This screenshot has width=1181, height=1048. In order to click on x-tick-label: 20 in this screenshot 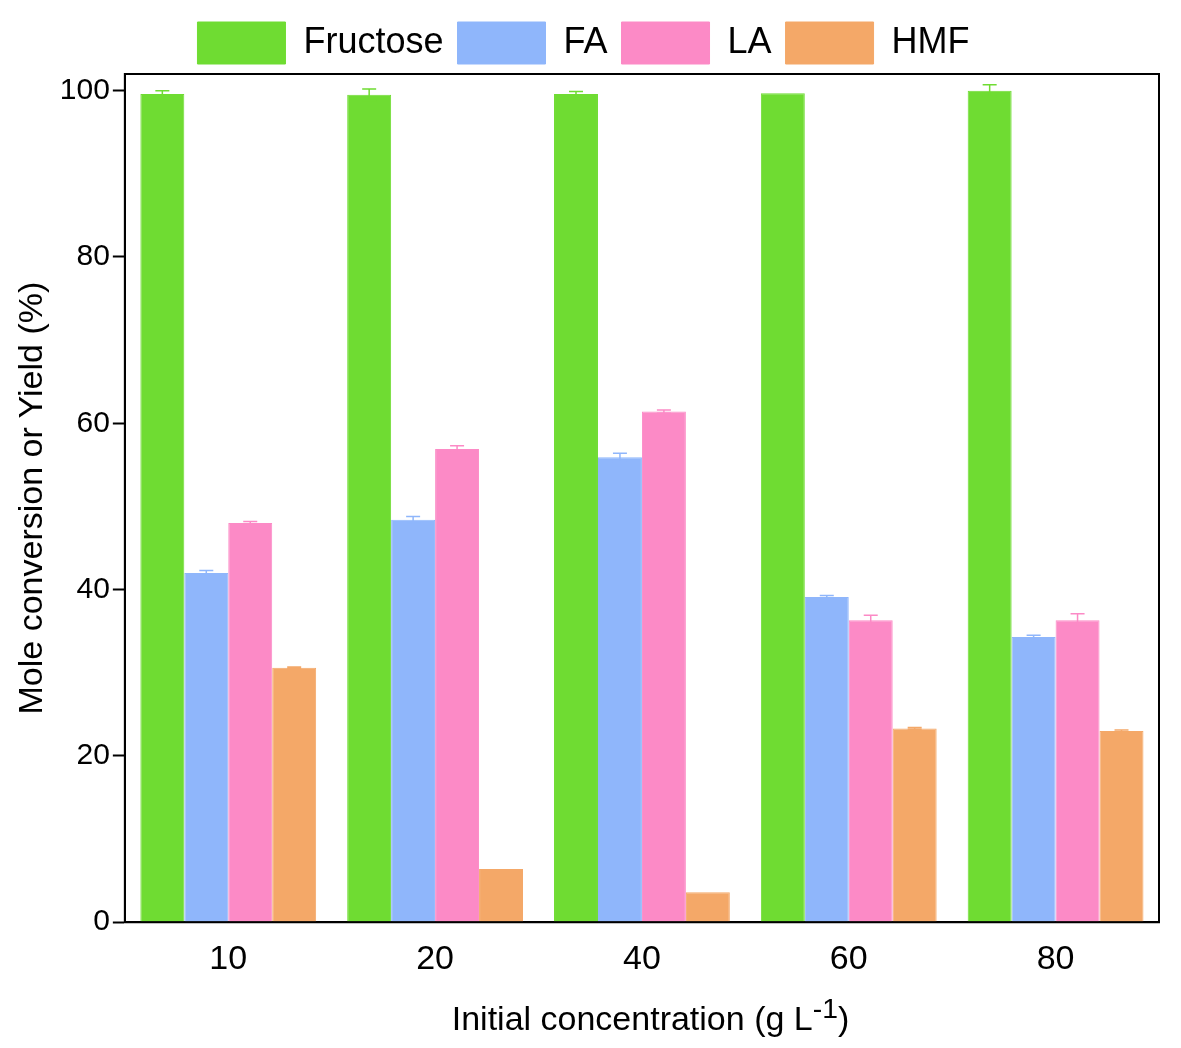, I will do `click(435, 956)`.